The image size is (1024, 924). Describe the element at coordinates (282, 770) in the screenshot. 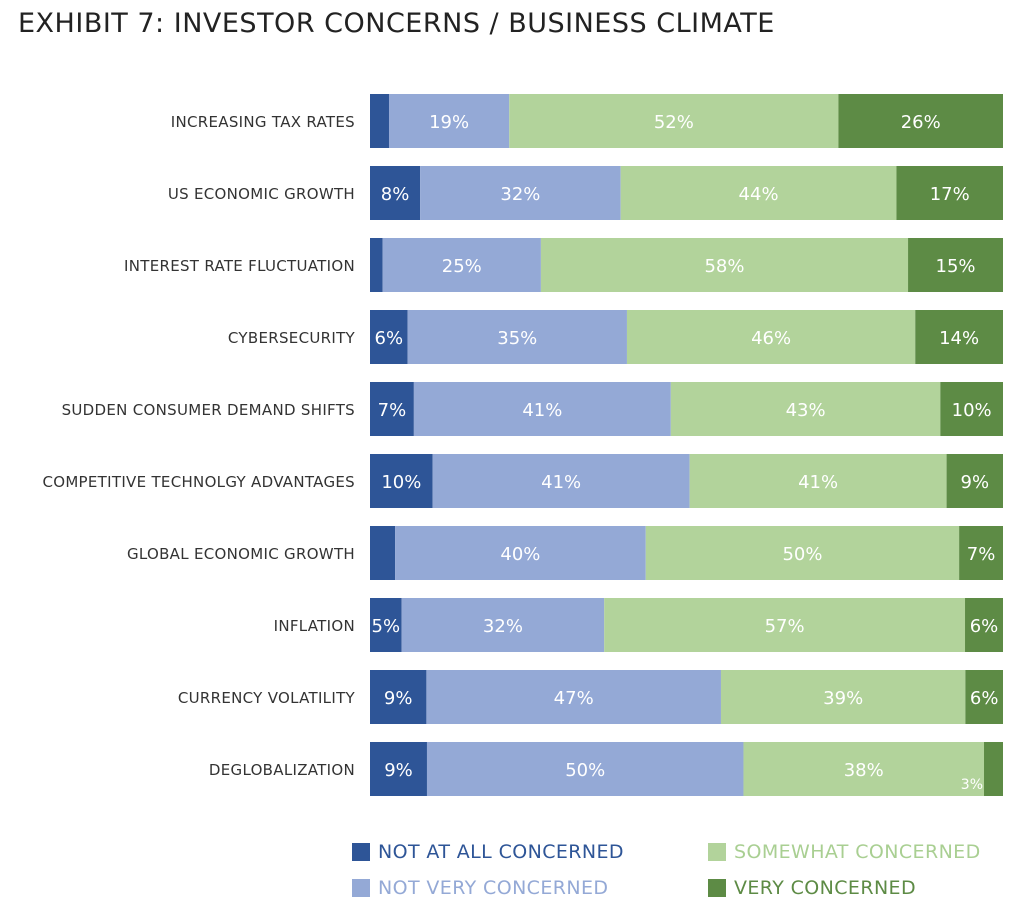

I see `category-label-deglobalization: DEGLOBALIZATION` at that location.